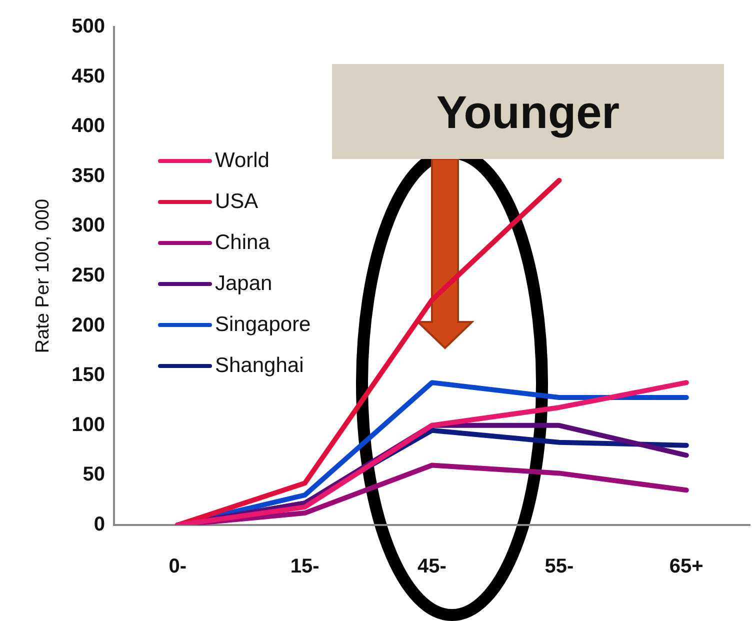 The image size is (752, 621). I want to click on x-tick-label: 0-, so click(177, 567).